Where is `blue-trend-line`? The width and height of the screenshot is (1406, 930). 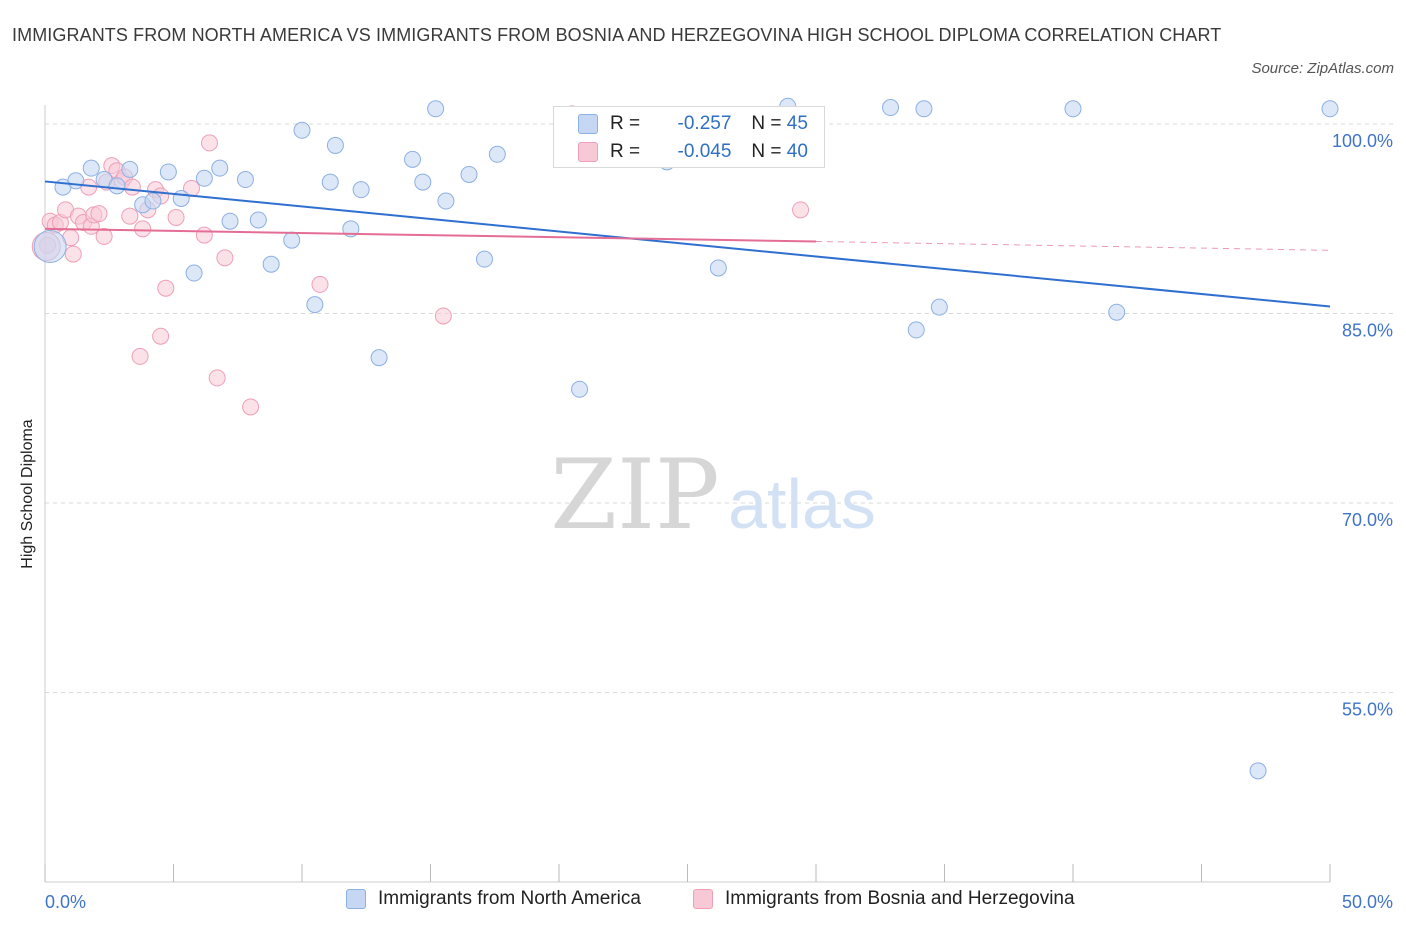 blue-trend-line is located at coordinates (687, 244).